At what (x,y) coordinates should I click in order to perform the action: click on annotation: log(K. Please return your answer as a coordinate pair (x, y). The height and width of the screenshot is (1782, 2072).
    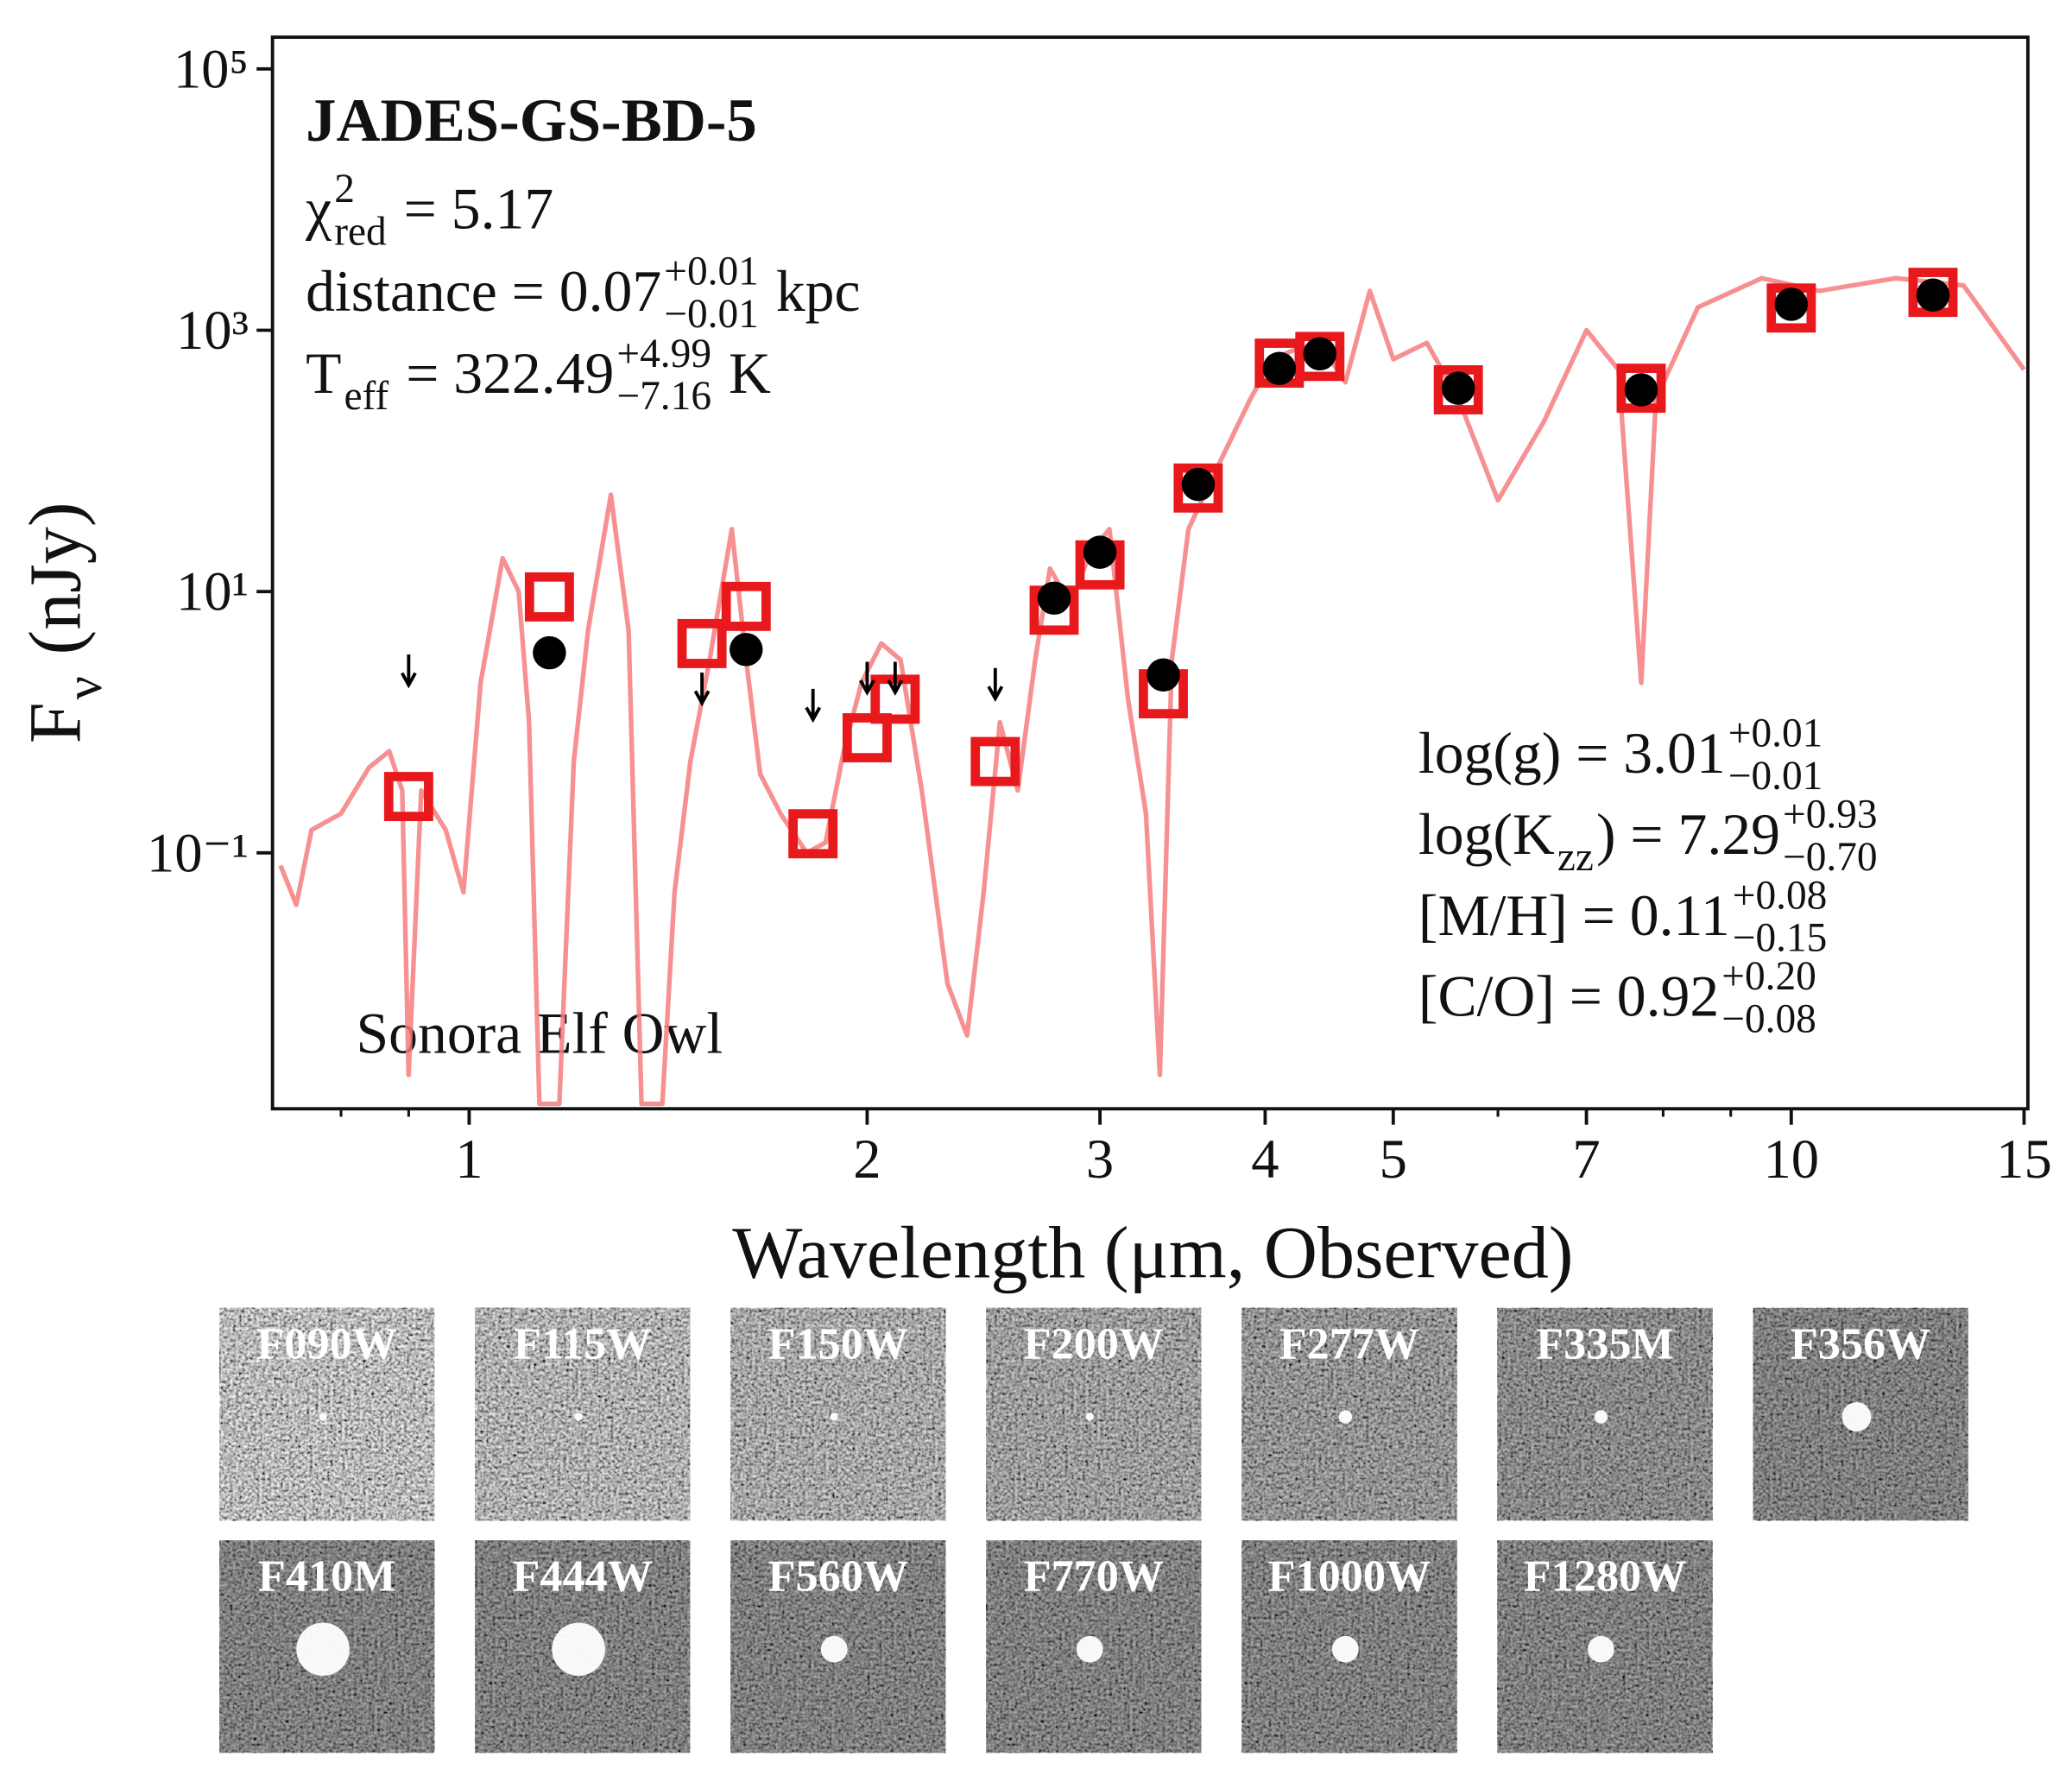
    Looking at the image, I should click on (1486, 834).